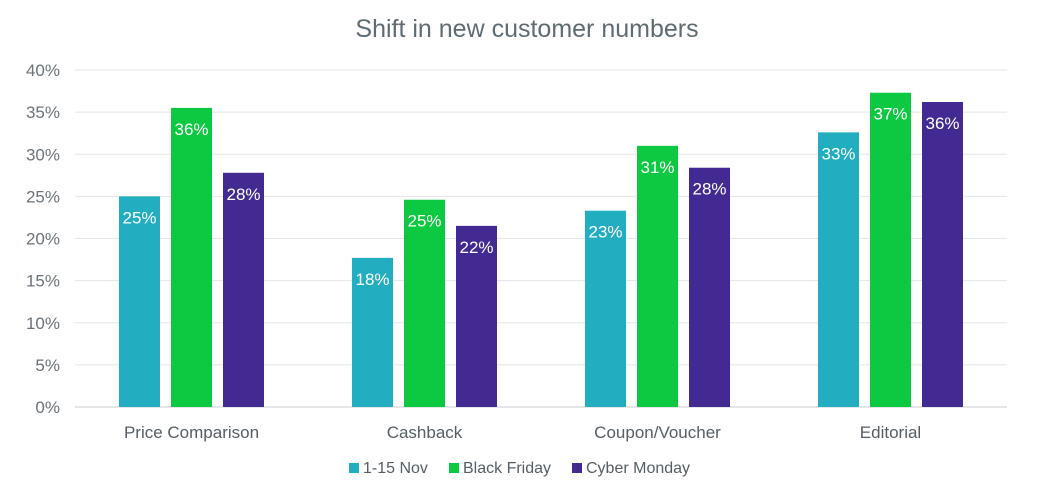  I want to click on y-tick-label: 10%, so click(43, 323).